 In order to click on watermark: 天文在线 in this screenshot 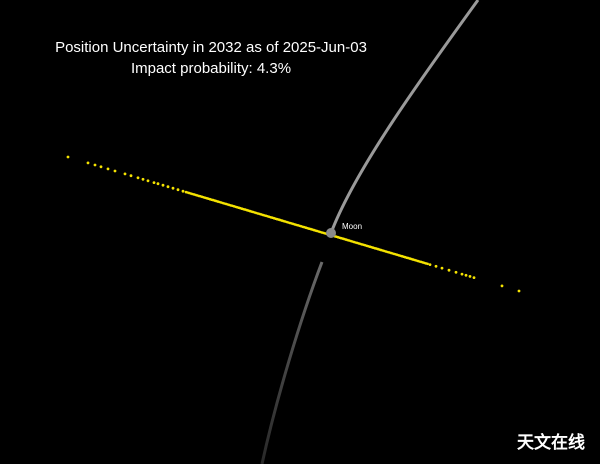, I will do `click(551, 442)`.